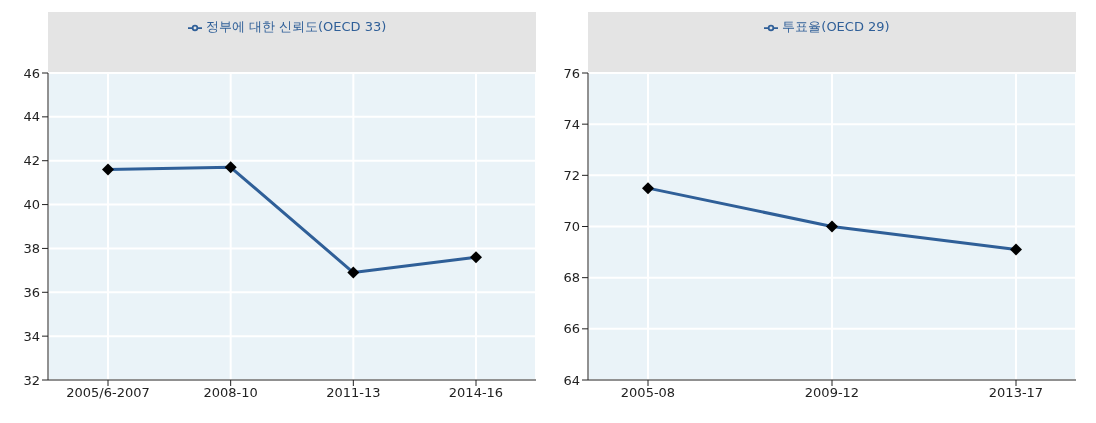 This screenshot has height=423, width=1096. I want to click on y-tick-label: 44, so click(31, 117).